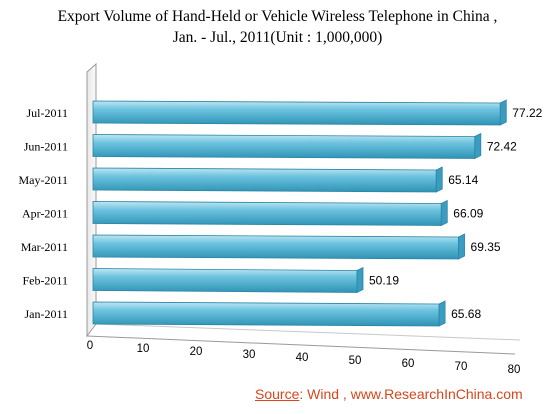 Image resolution: width=555 pixels, height=414 pixels. Describe the element at coordinates (302, 358) in the screenshot. I see `x-tick-label: 40` at that location.